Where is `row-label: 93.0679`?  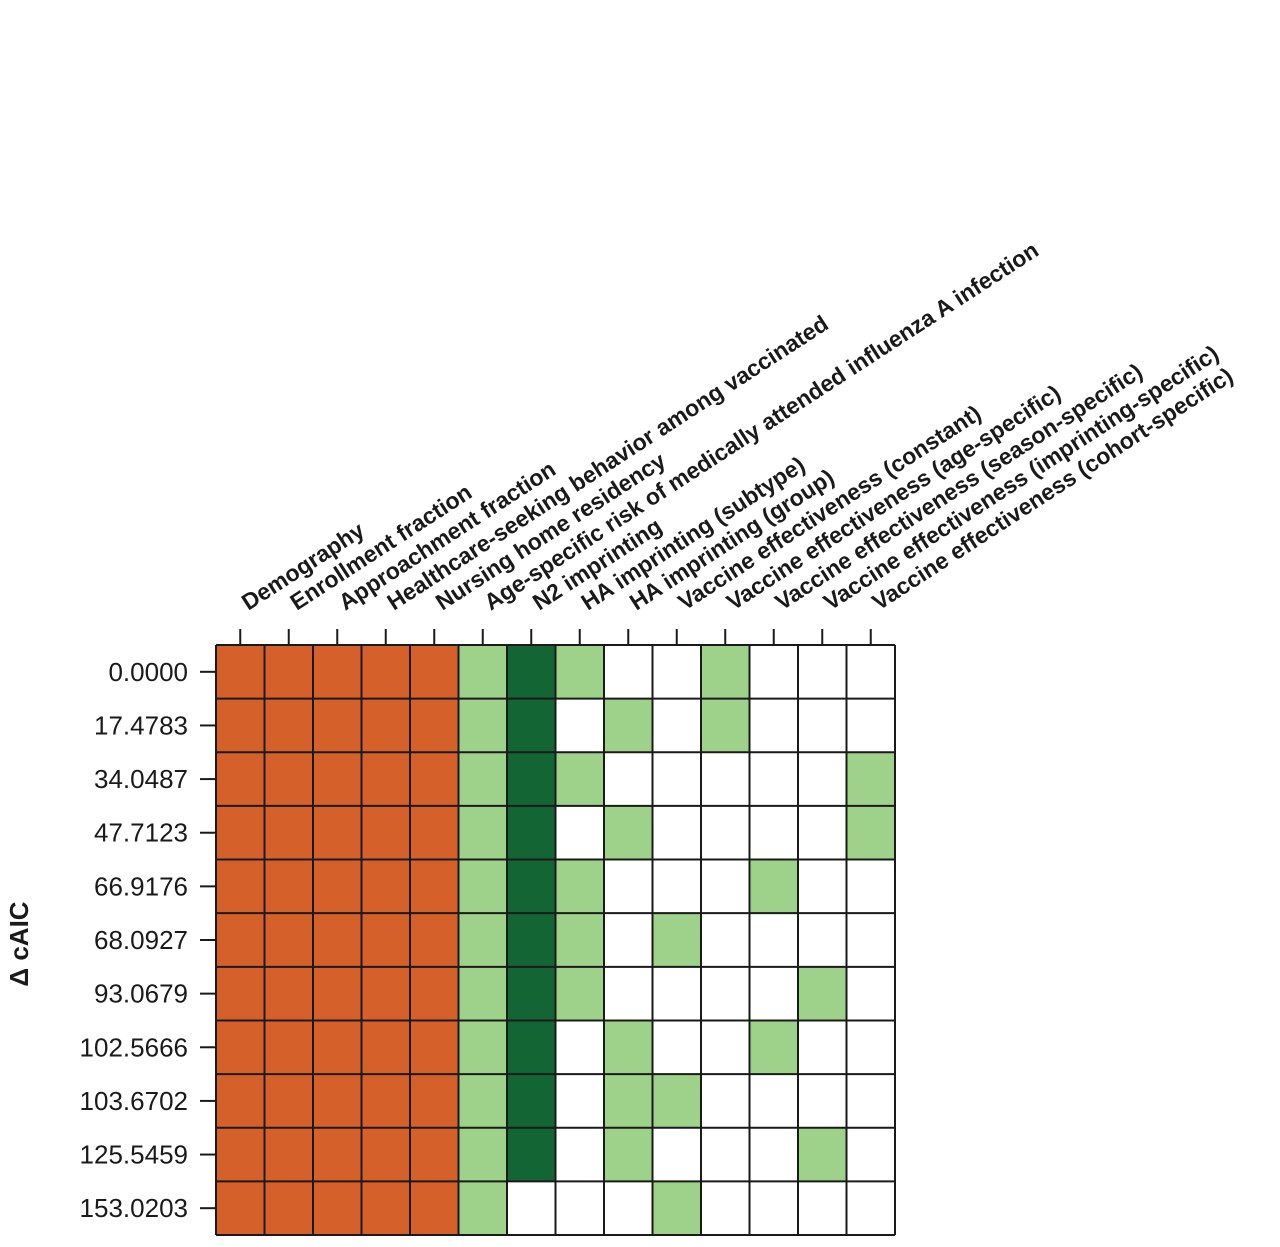 row-label: 93.0679 is located at coordinates (141, 994).